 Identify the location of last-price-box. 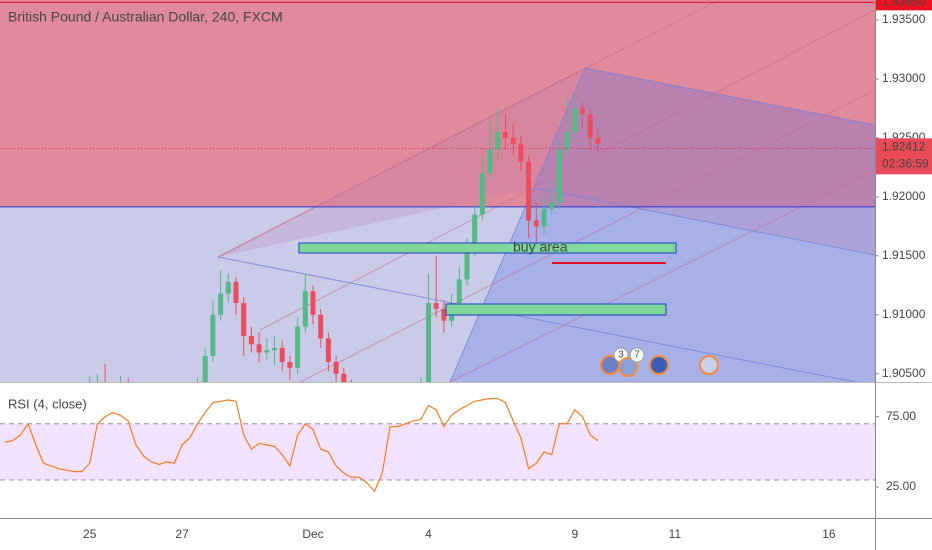
(904, 156).